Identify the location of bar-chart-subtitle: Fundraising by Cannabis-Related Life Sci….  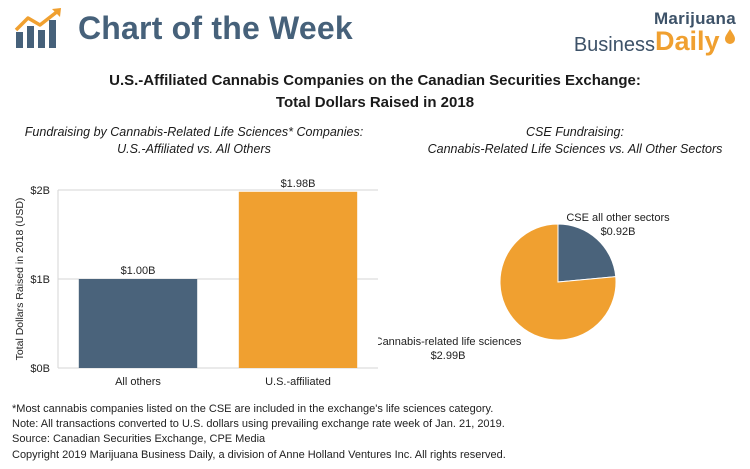
(194, 141).